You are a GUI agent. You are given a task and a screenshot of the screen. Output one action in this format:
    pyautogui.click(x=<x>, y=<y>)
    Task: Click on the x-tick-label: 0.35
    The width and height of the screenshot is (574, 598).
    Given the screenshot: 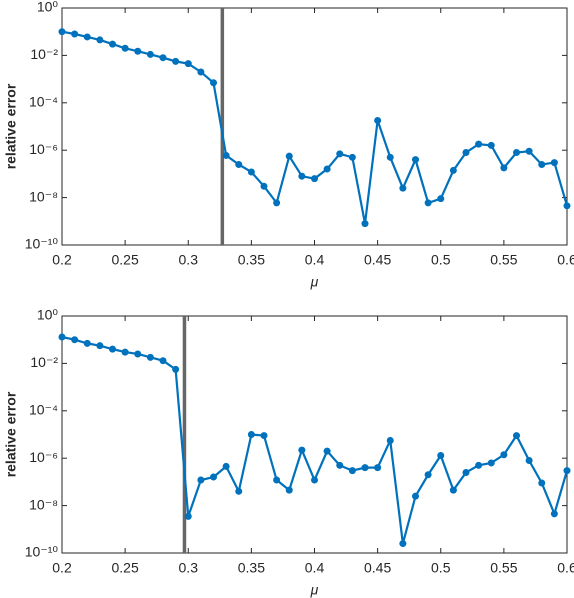 What is the action you would take?
    pyautogui.click(x=251, y=568)
    